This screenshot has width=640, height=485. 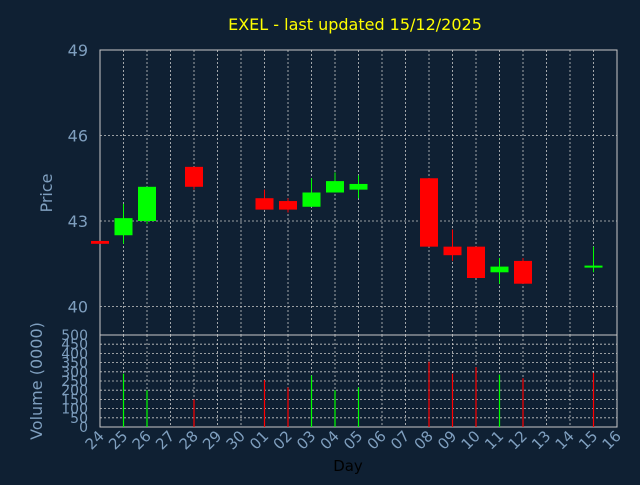 I want to click on volume-series, so click(x=358, y=394).